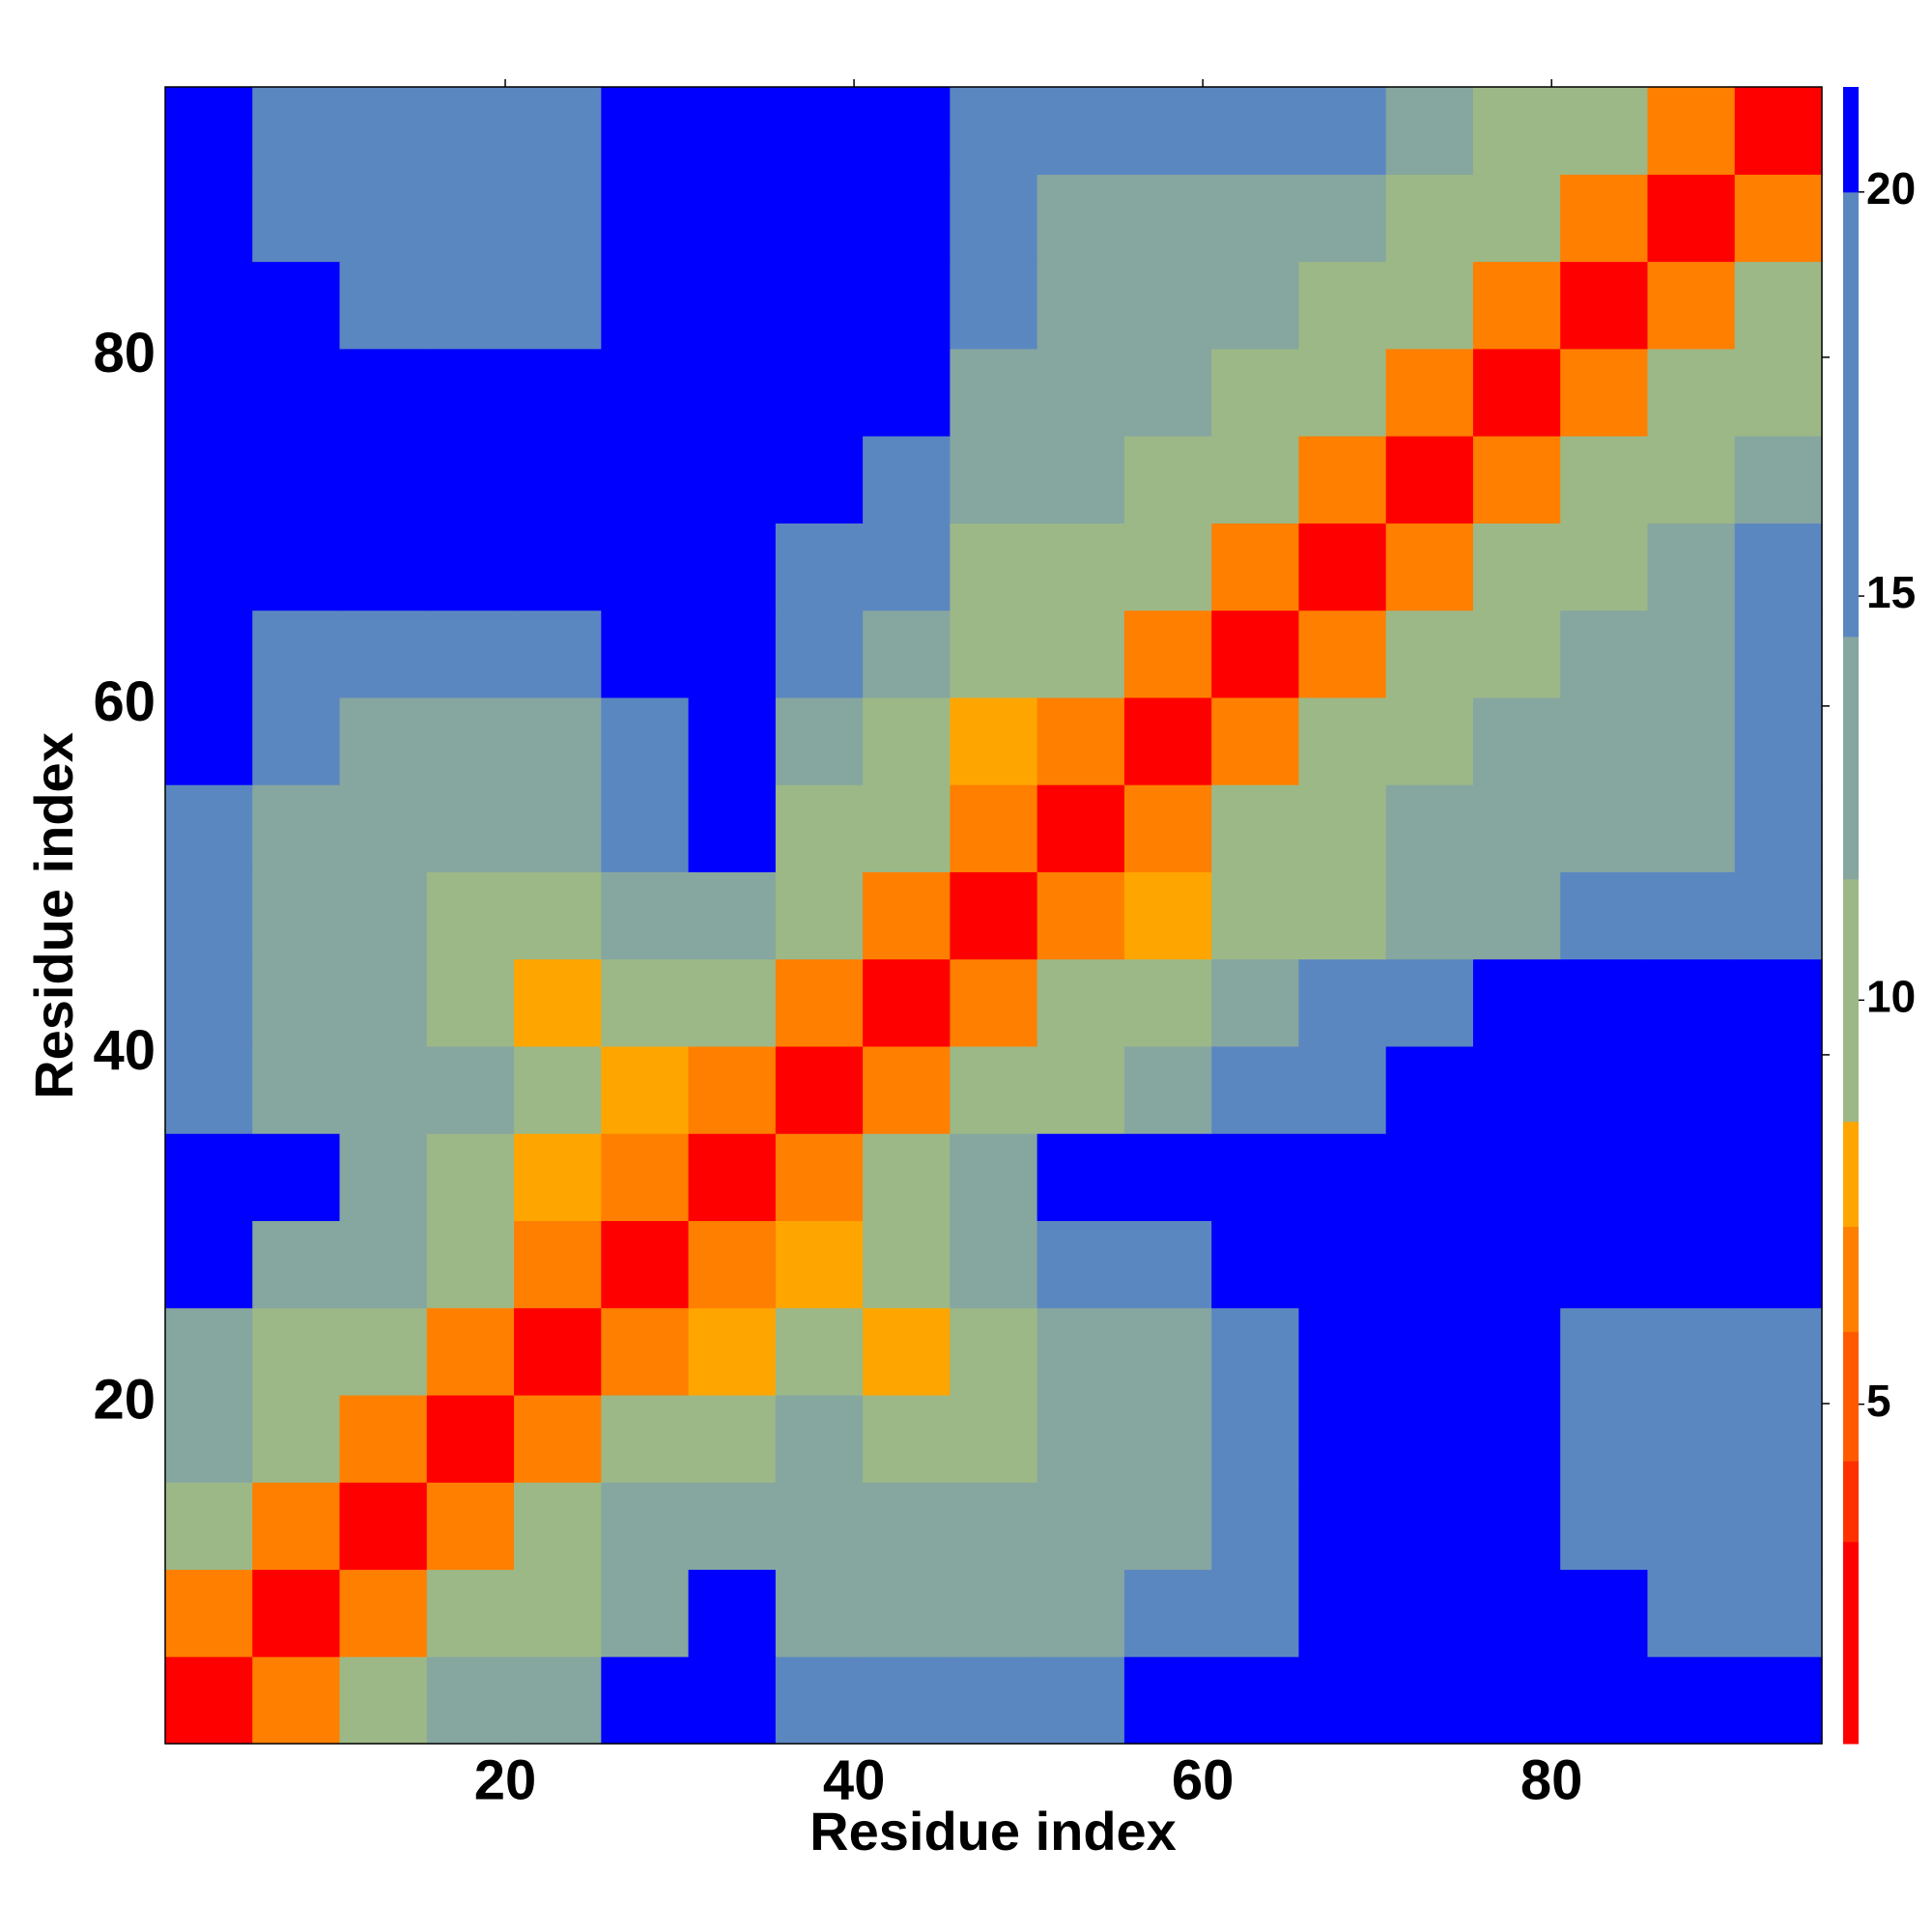 This screenshot has width=1932, height=1932. I want to click on x-tick-label: 20, so click(505, 1779).